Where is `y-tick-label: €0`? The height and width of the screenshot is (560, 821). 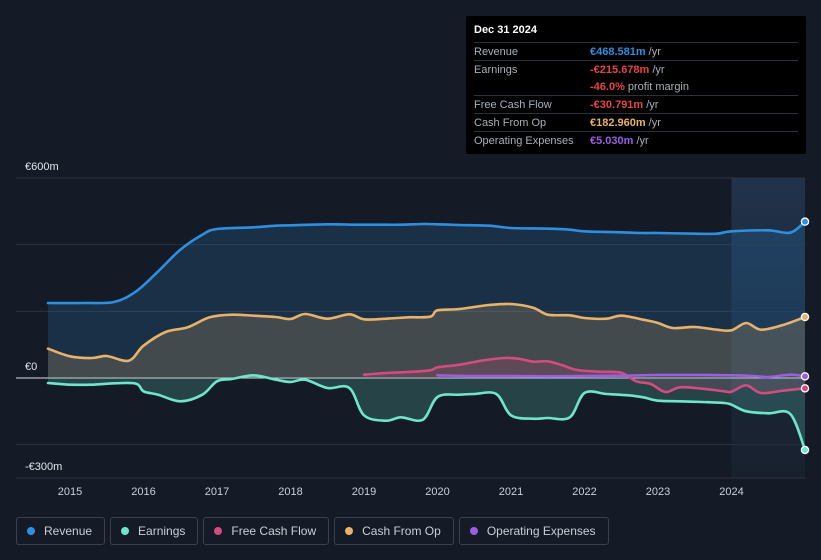
y-tick-label: €0 is located at coordinates (31, 367).